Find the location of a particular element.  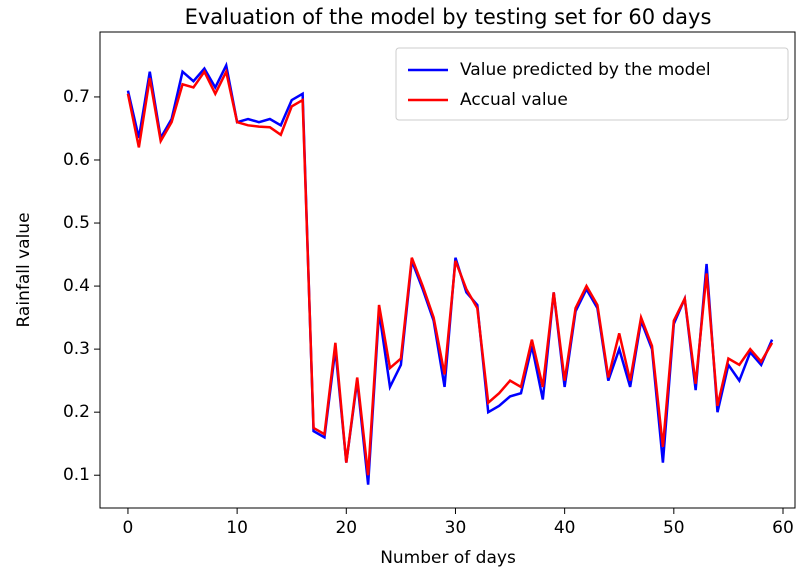

legend-box is located at coordinates (592, 84).